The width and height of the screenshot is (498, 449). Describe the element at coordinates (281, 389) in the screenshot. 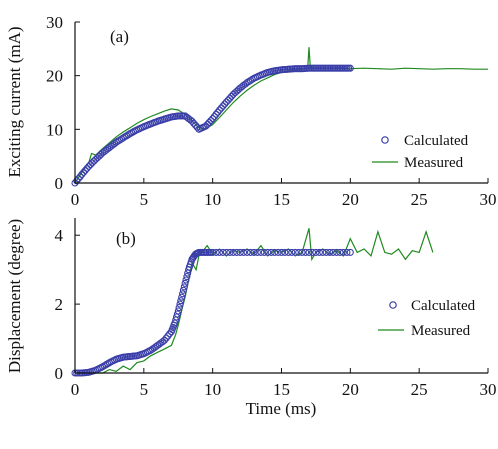

I see `panel-b-x-tick-label-3: 15` at that location.